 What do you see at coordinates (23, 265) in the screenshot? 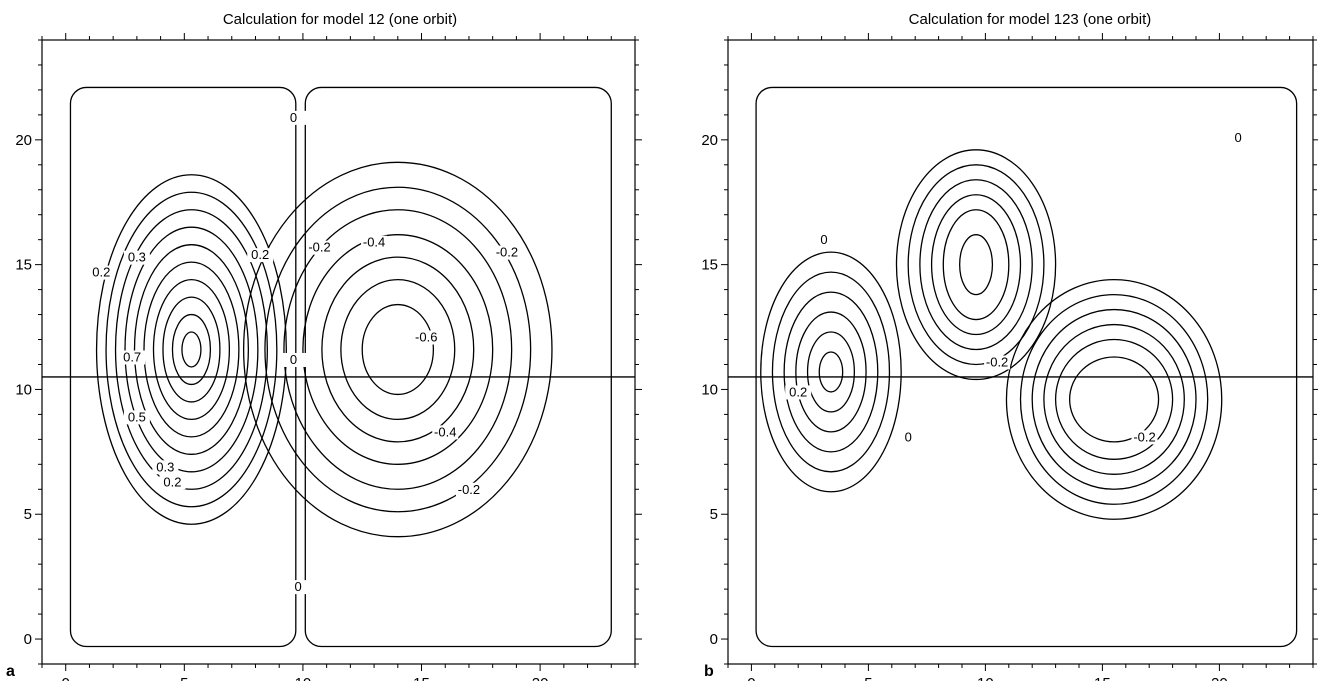
I see `y-tick-label: 15` at bounding box center [23, 265].